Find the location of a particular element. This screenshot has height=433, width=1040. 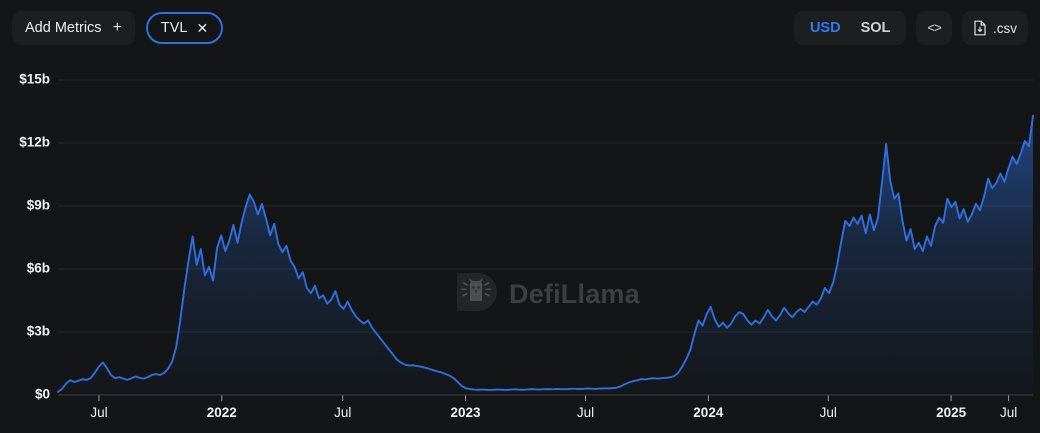

y-axis-label: $6b is located at coordinates (38, 268).